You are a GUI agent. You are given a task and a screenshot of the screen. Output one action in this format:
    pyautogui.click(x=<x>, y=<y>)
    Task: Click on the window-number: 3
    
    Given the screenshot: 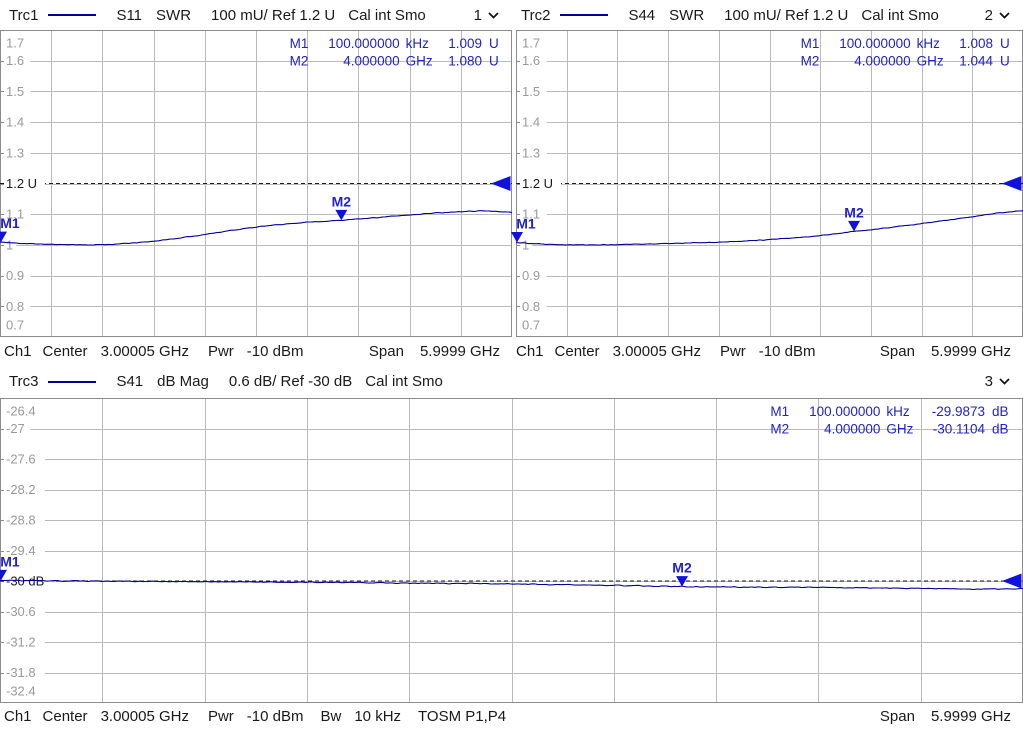 What is the action you would take?
    pyautogui.click(x=988, y=381)
    